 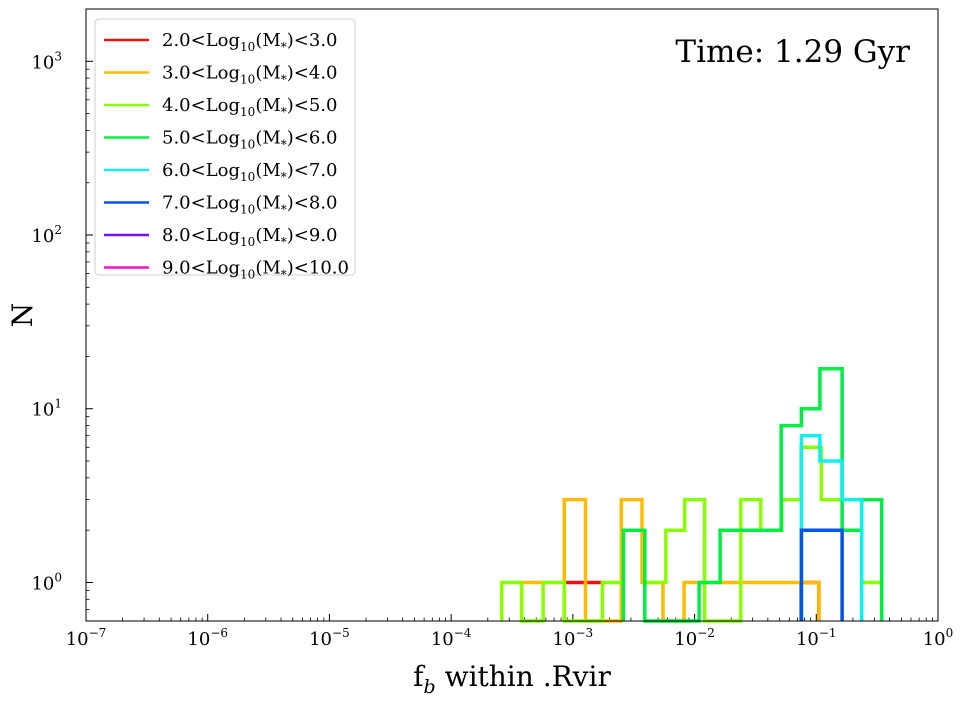 What do you see at coordinates (58, 577) in the screenshot?
I see `y-tick-label-exp: 0` at bounding box center [58, 577].